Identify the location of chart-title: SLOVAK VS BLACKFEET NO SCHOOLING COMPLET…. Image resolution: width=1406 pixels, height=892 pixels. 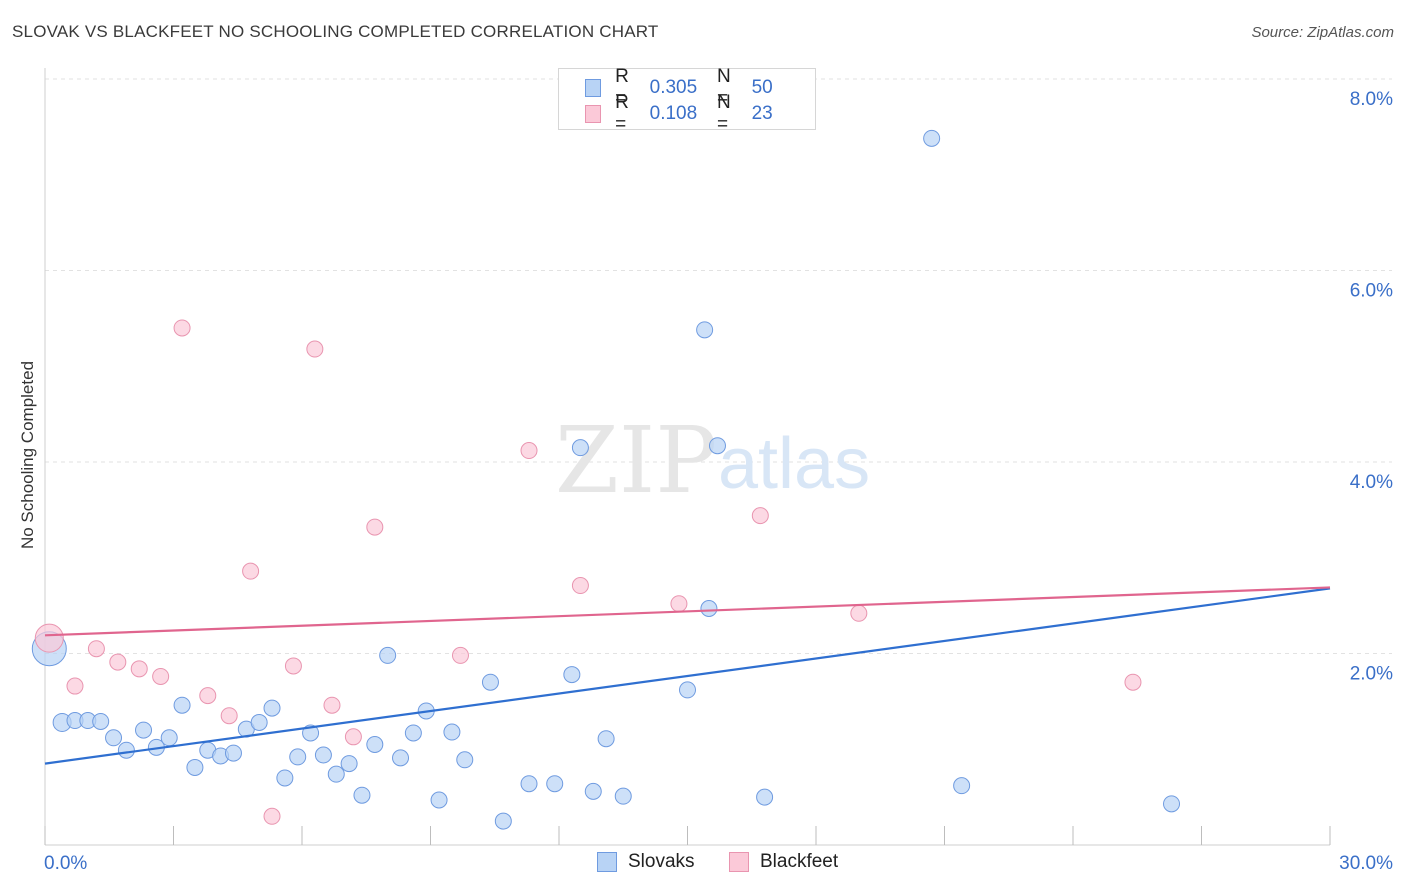
(335, 31).